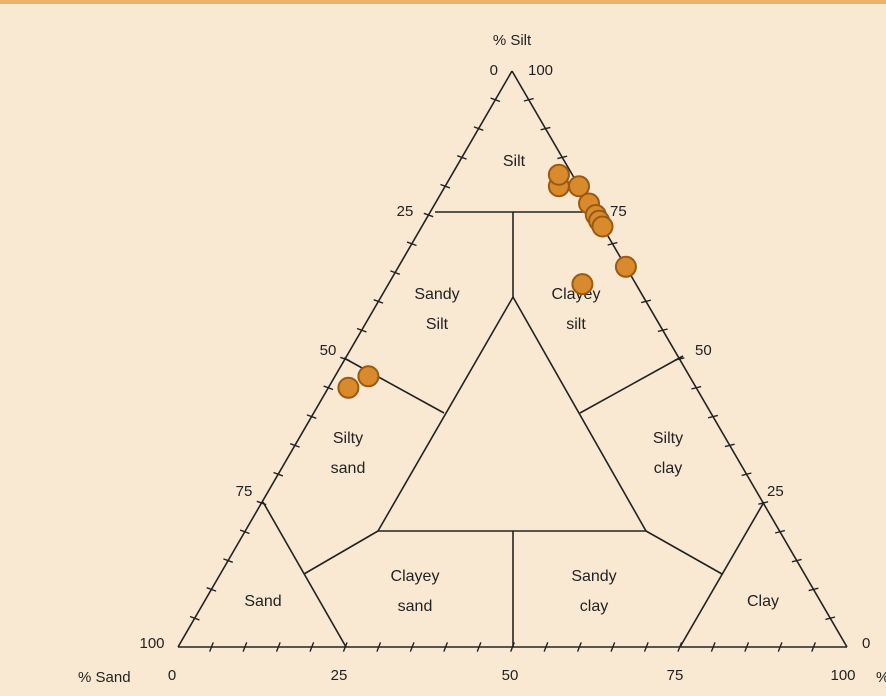 This screenshot has width=886, height=696. I want to click on boundary-silty-clay, so click(684, 552).